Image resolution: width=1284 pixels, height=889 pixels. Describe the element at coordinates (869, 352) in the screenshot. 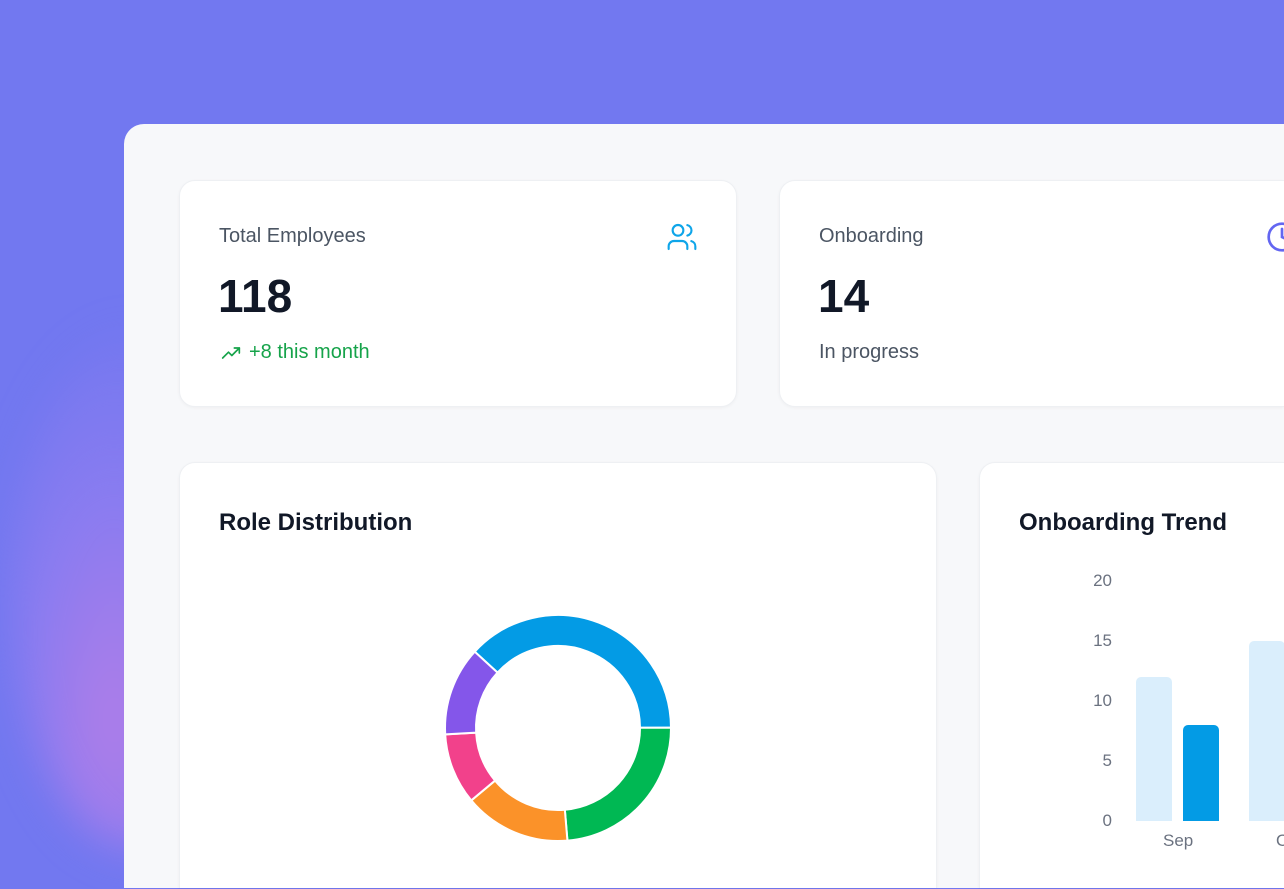

I see `stat-sub: In progress` at that location.